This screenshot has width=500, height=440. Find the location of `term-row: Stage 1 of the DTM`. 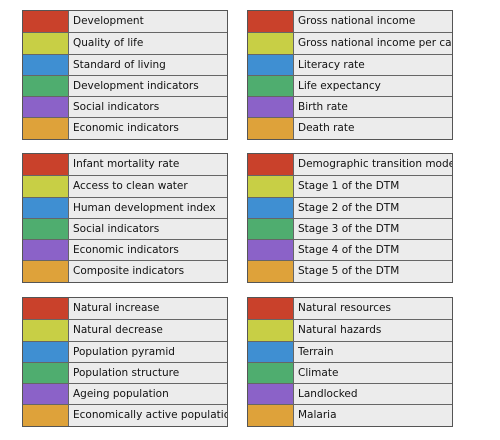

term-row: Stage 1 of the DTM is located at coordinates (350, 186).